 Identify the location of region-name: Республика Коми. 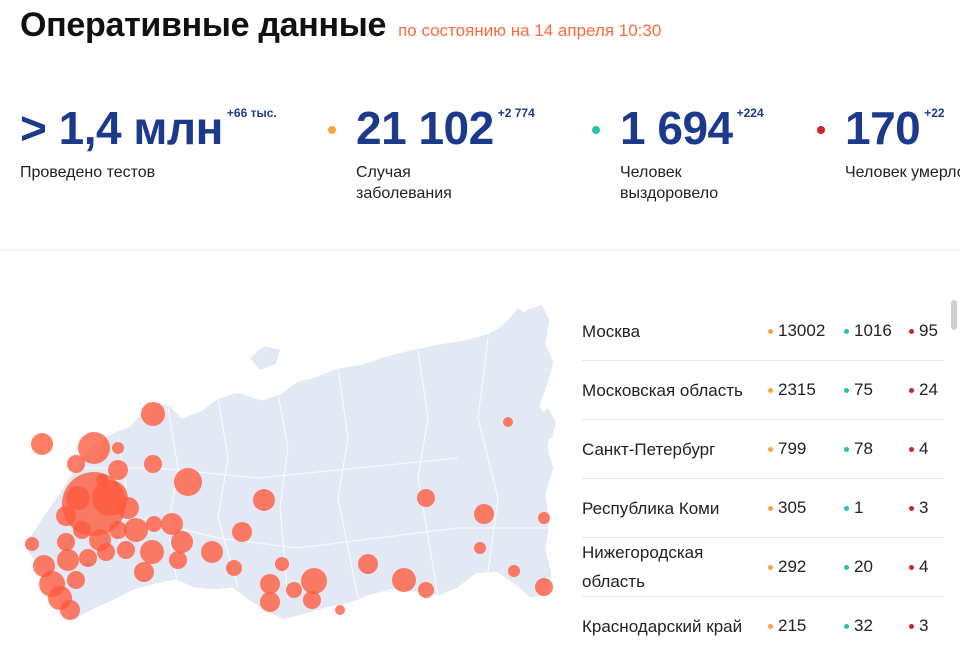
(651, 508).